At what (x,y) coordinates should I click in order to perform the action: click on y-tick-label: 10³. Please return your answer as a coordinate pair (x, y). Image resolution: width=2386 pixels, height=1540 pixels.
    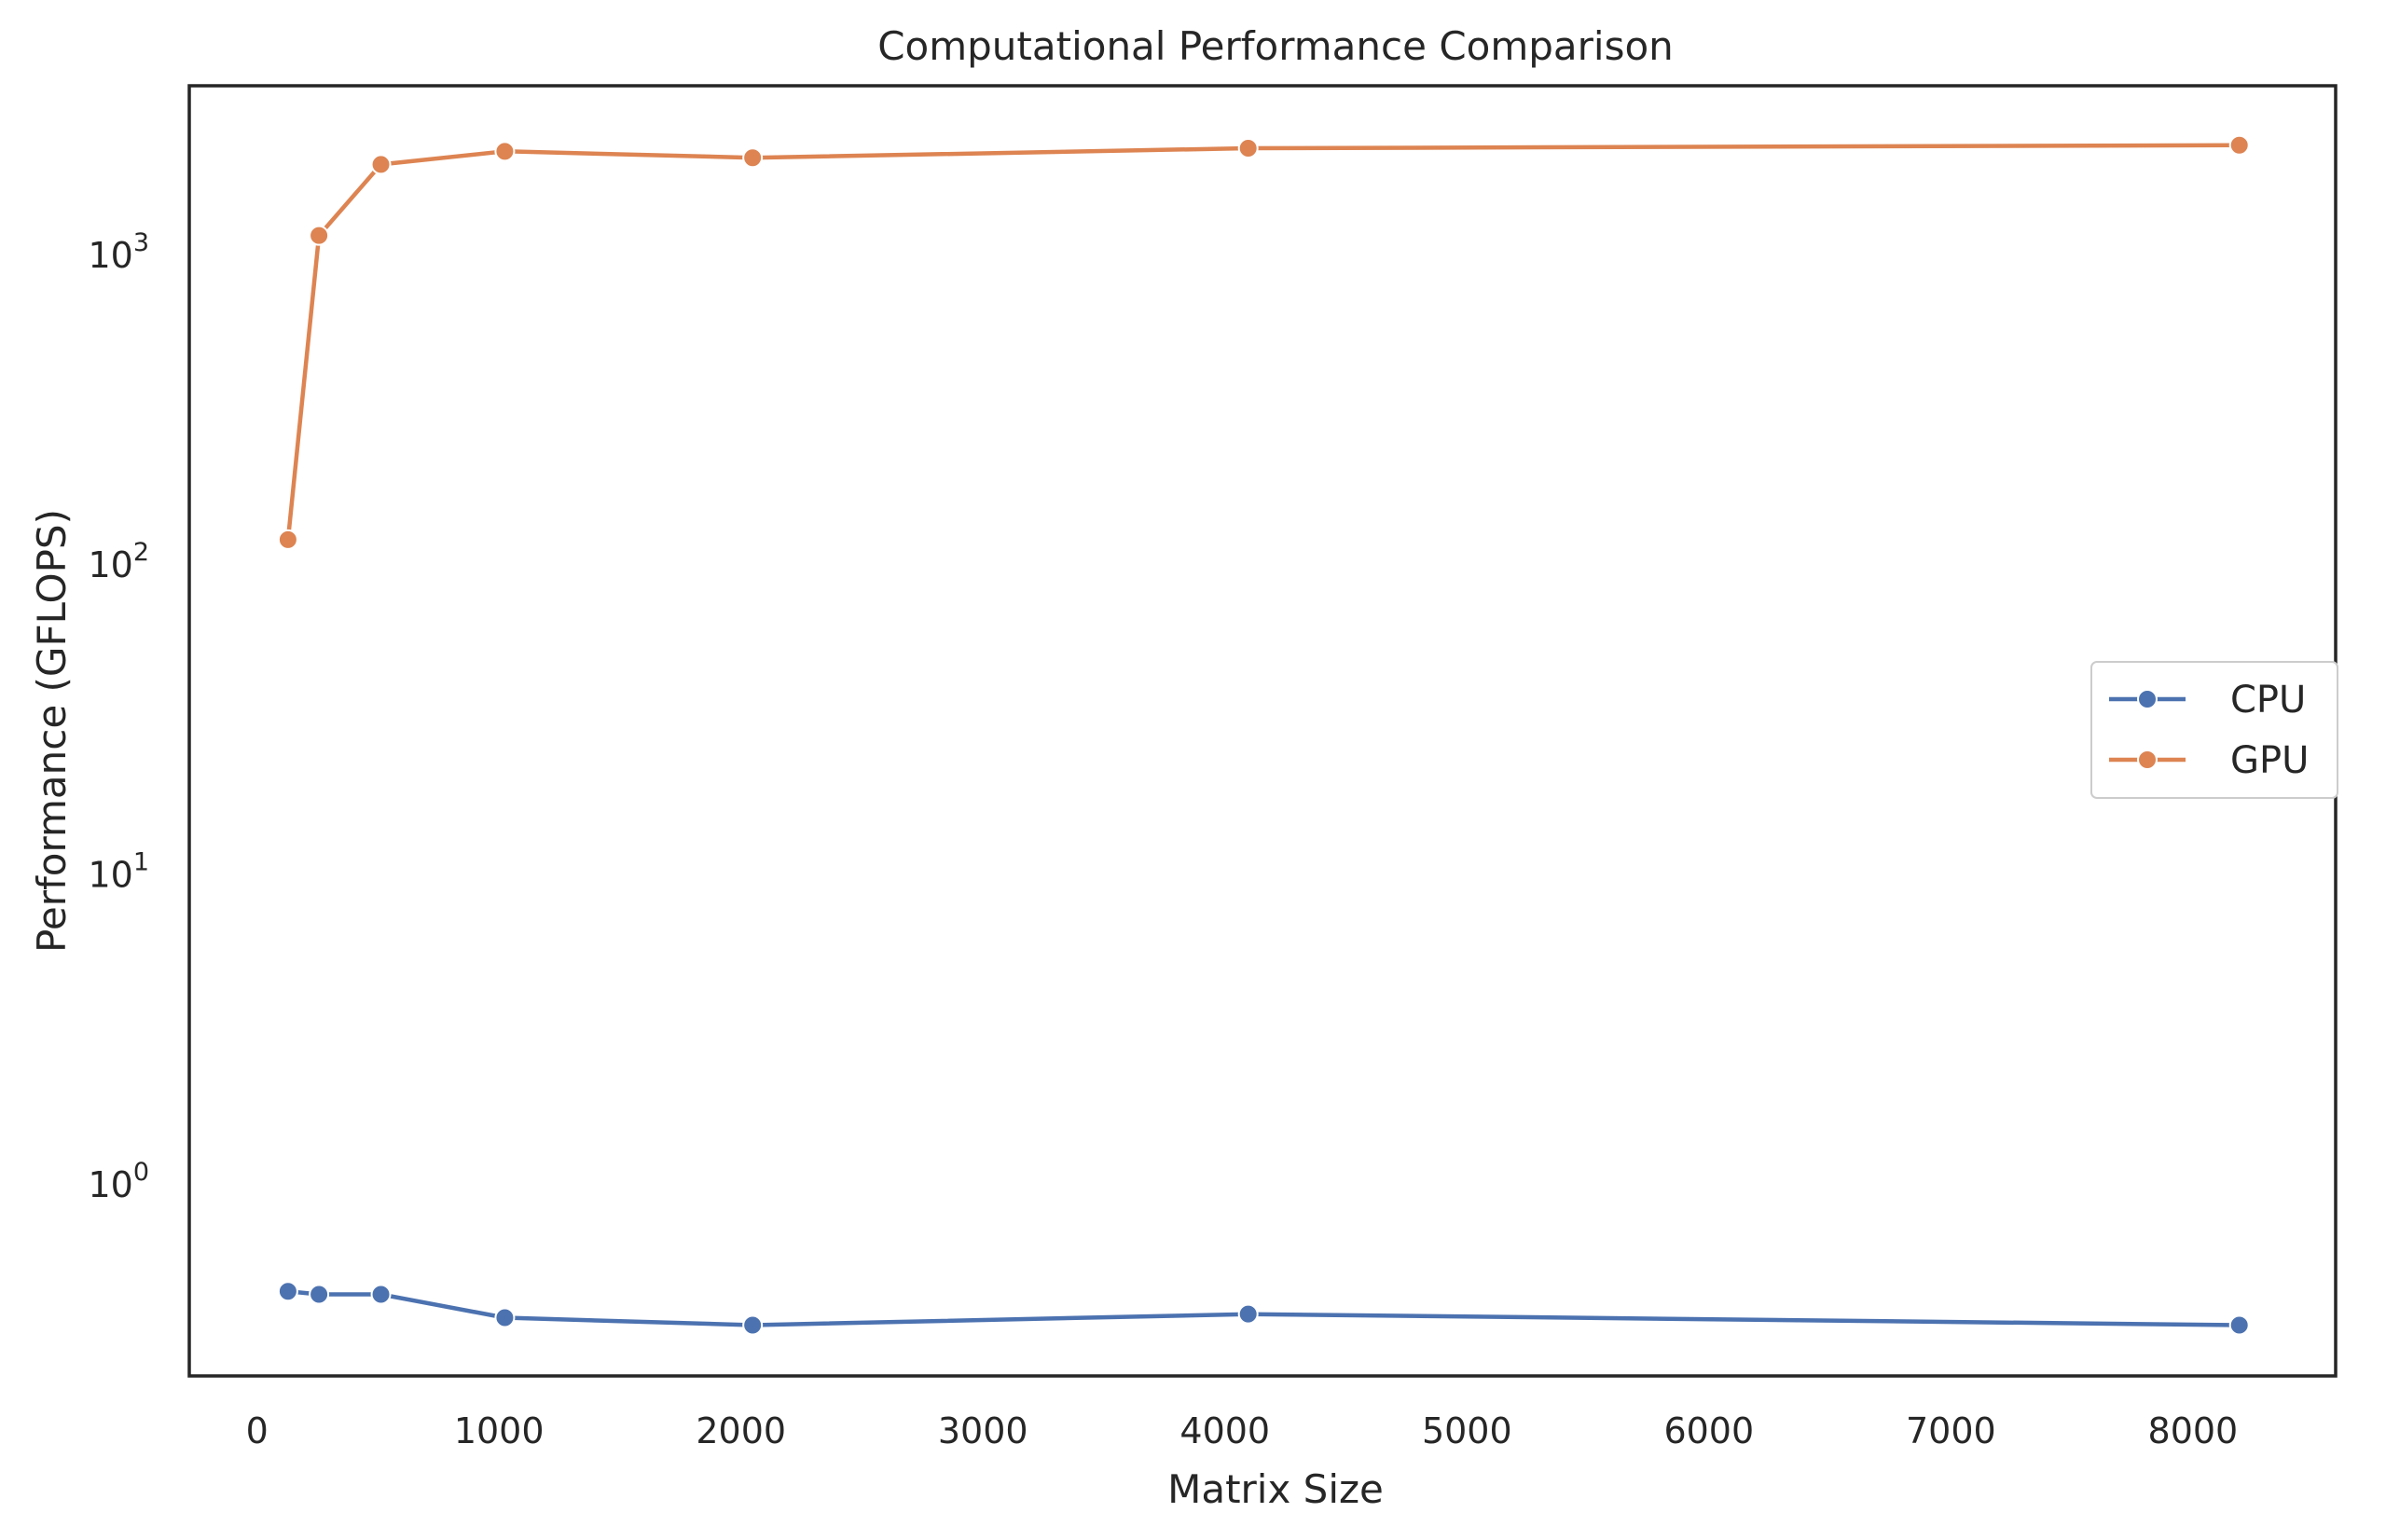
    Looking at the image, I should click on (118, 252).